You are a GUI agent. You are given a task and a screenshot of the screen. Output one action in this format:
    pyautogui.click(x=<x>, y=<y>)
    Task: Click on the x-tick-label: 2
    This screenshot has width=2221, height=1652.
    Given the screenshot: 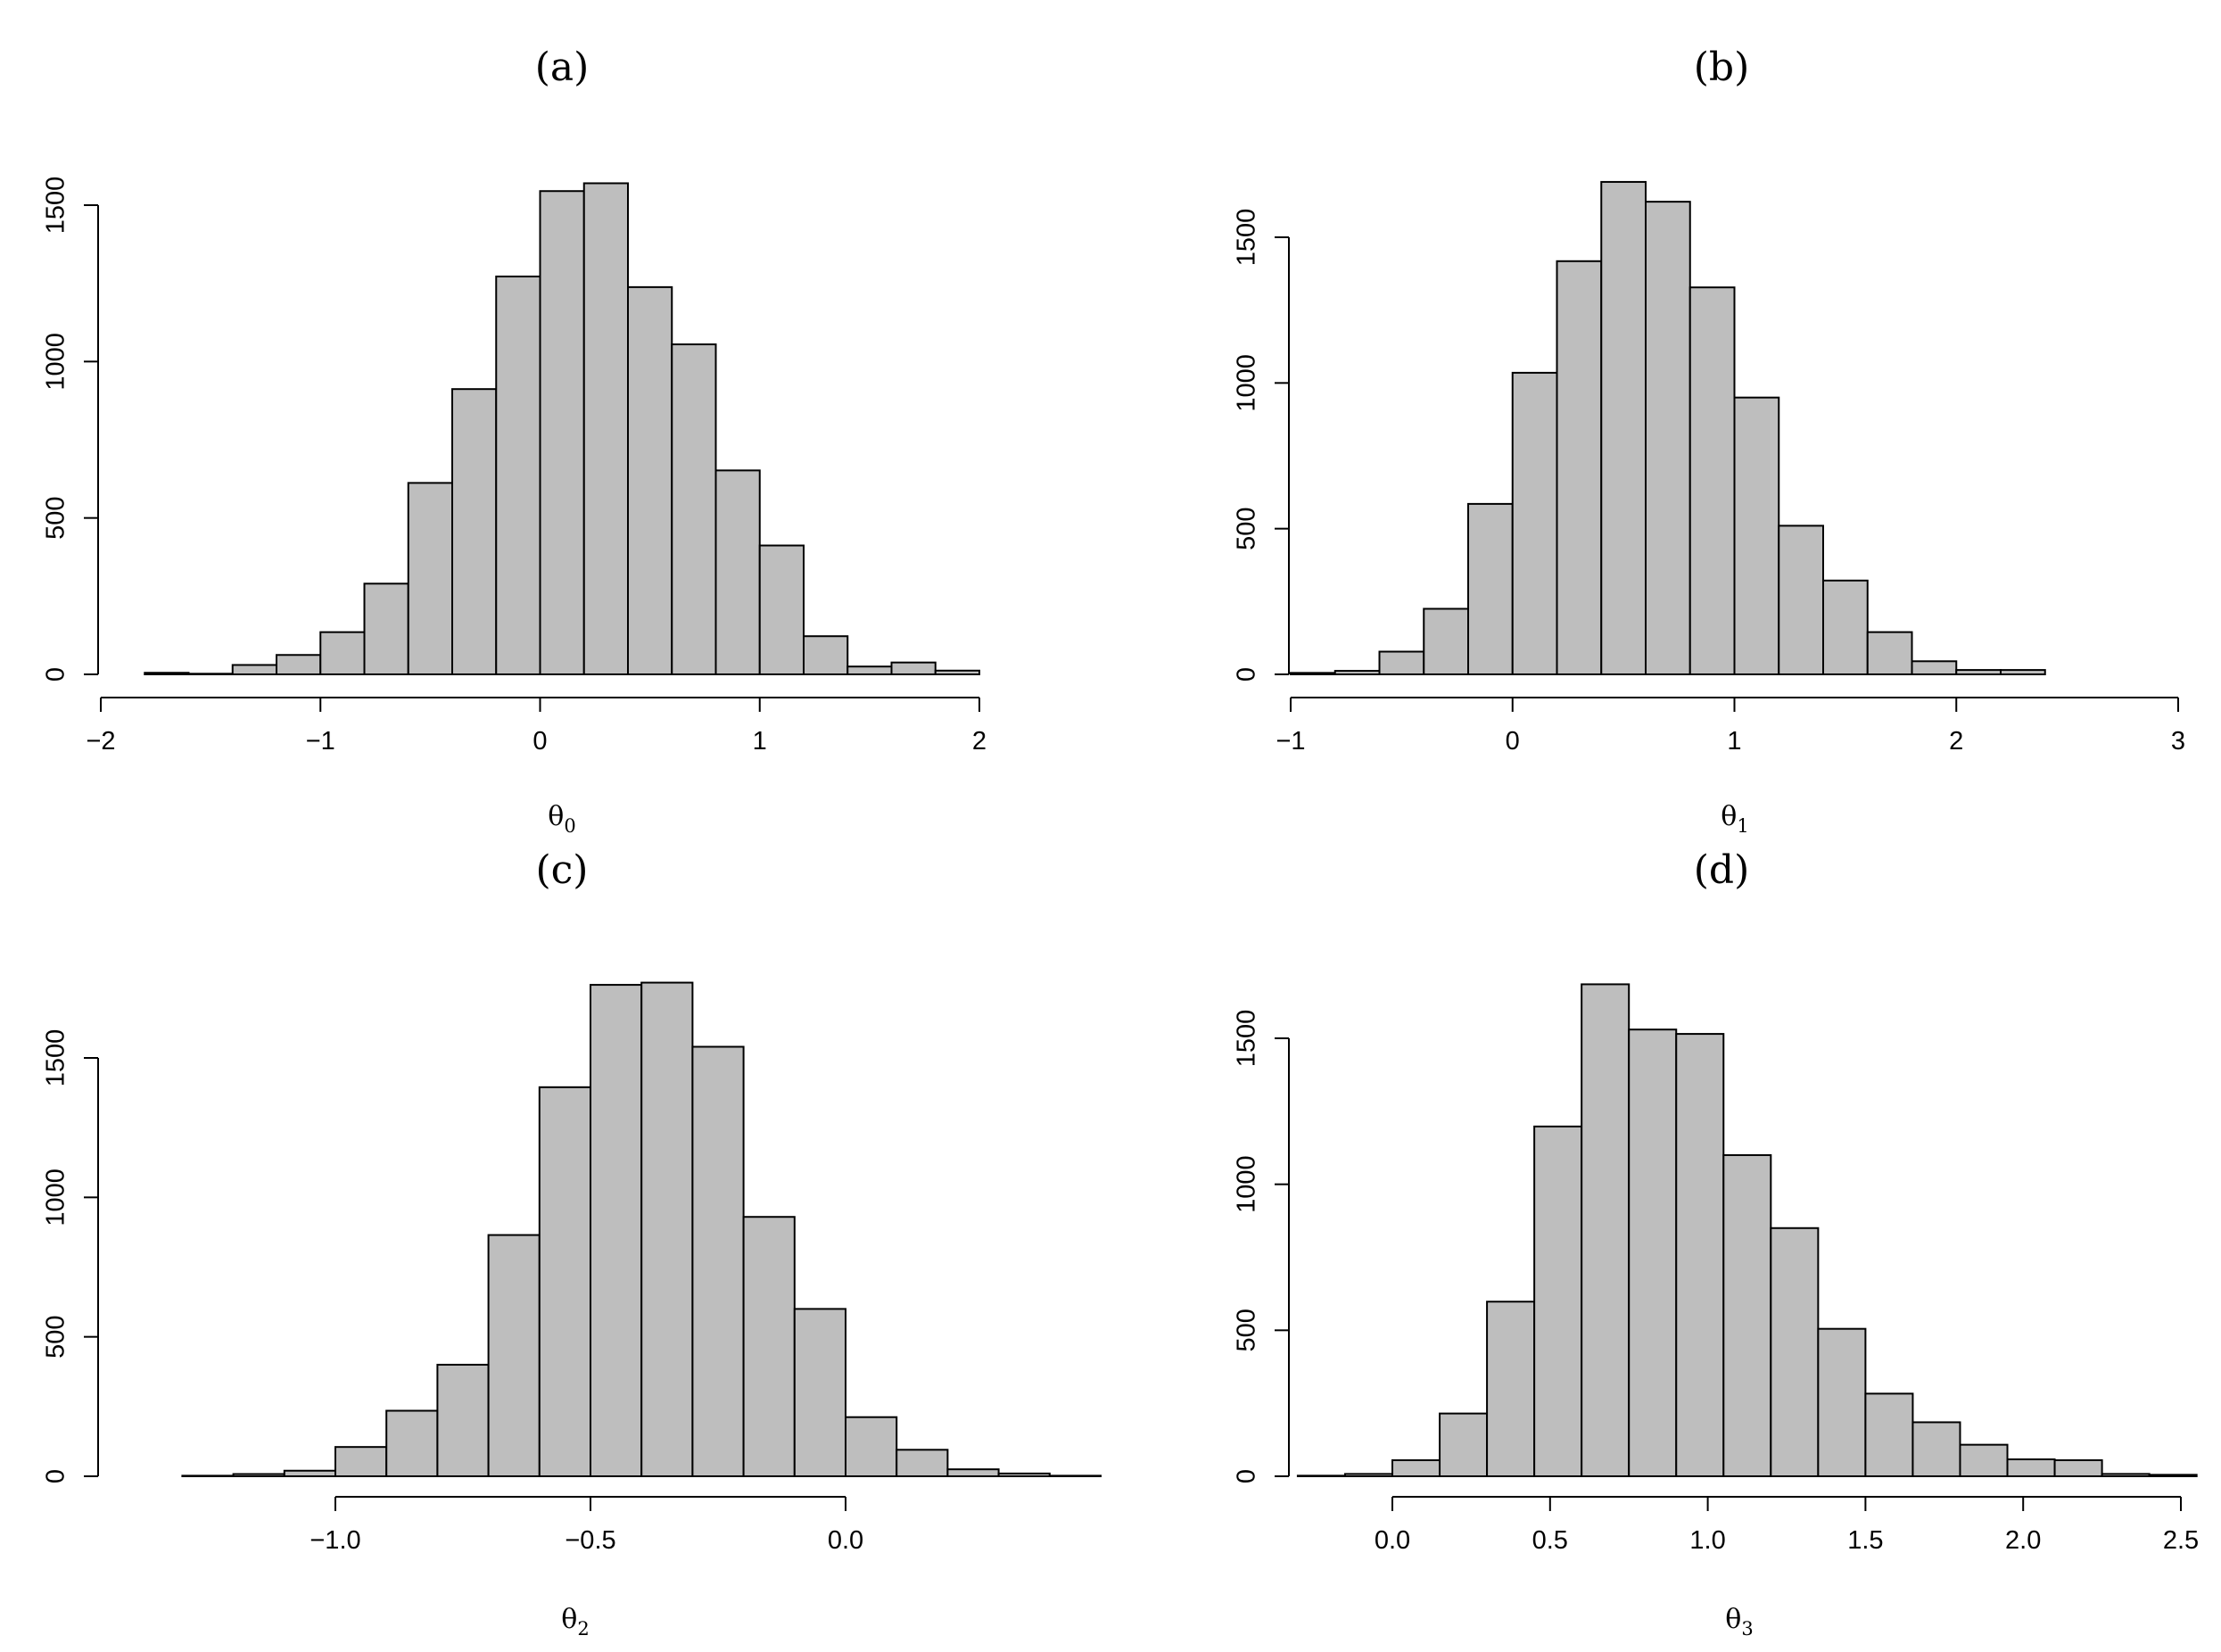 What is the action you would take?
    pyautogui.click(x=979, y=741)
    